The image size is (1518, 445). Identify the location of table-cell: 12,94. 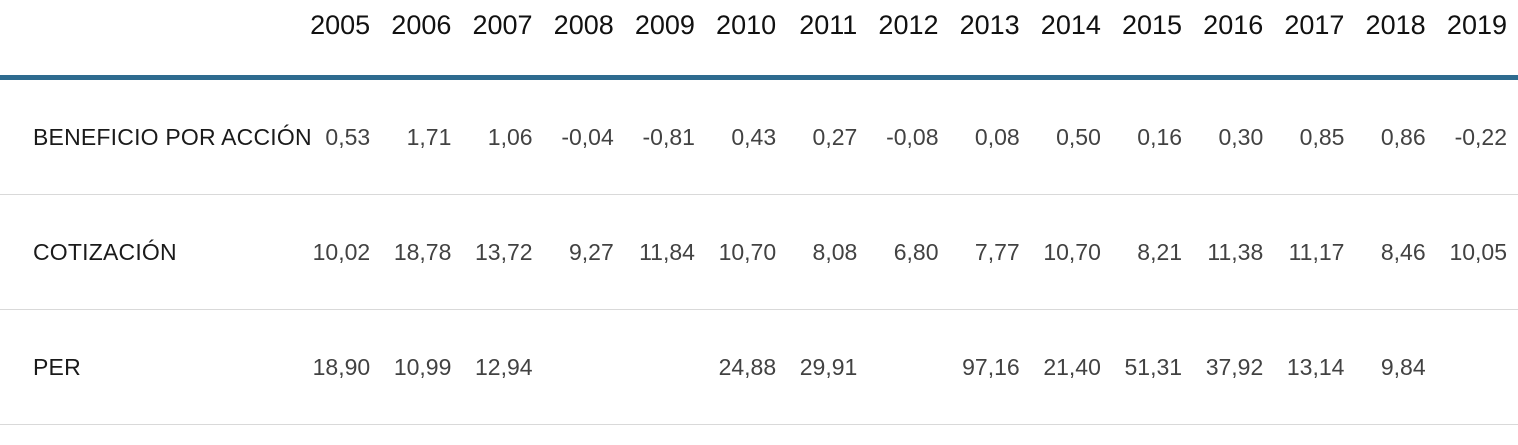
(503, 367).